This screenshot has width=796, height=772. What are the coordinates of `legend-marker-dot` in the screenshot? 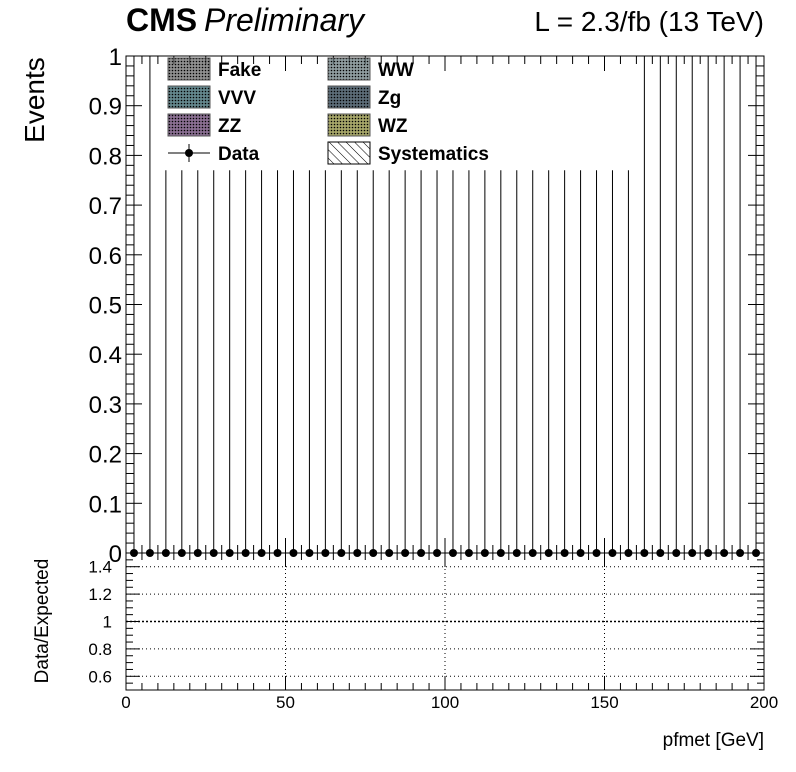 It's located at (189, 153).